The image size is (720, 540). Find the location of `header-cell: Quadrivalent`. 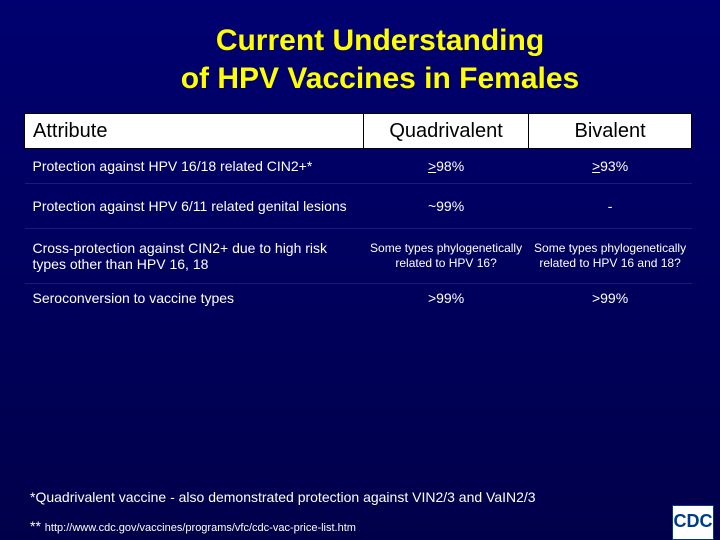

header-cell: Quadrivalent is located at coordinates (446, 131).